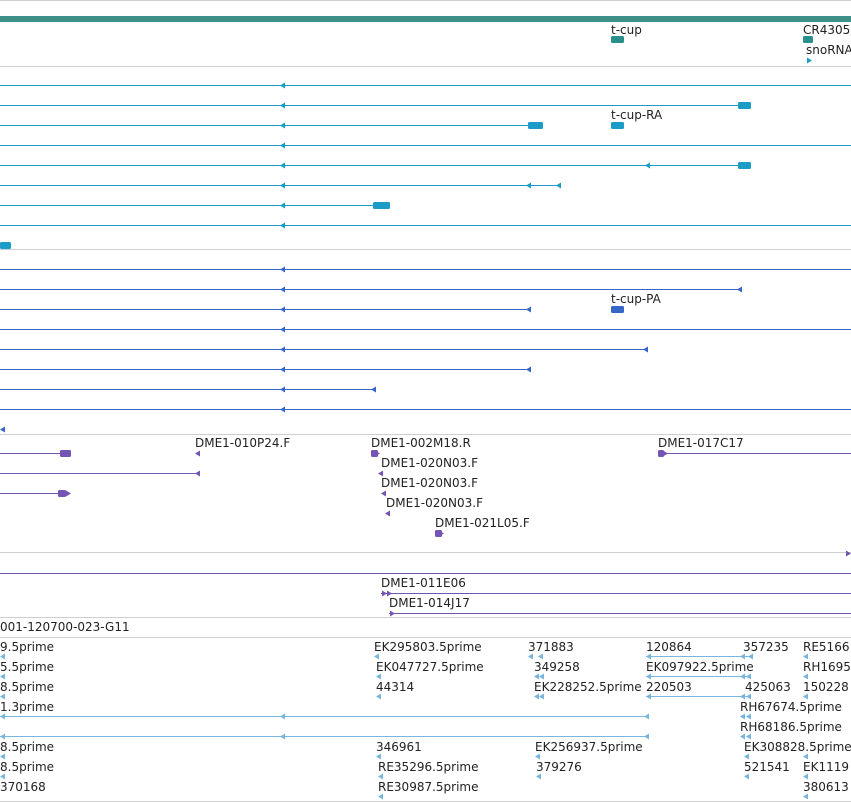 This screenshot has width=851, height=802. I want to click on est-label: 379276, so click(559, 767).